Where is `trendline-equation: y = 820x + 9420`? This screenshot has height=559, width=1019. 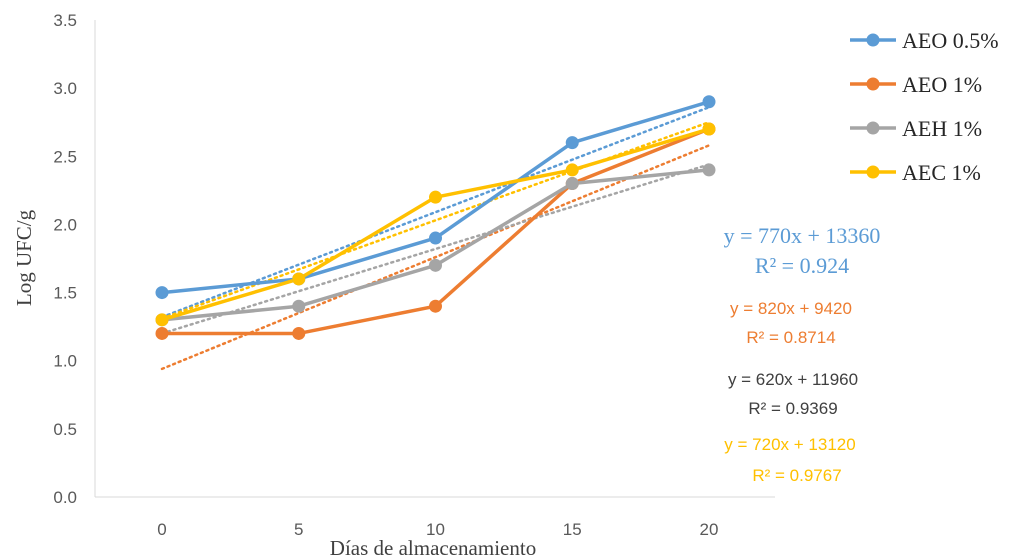 trendline-equation: y = 820x + 9420 is located at coordinates (791, 308).